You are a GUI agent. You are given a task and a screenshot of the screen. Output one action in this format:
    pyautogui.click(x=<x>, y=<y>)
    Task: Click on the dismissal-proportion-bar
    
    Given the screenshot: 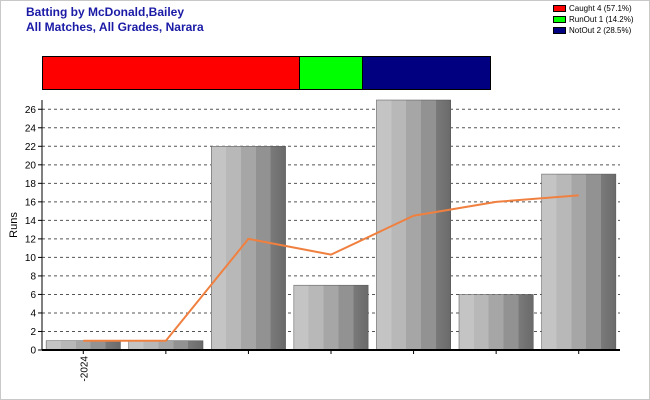 What is the action you would take?
    pyautogui.click(x=266, y=73)
    